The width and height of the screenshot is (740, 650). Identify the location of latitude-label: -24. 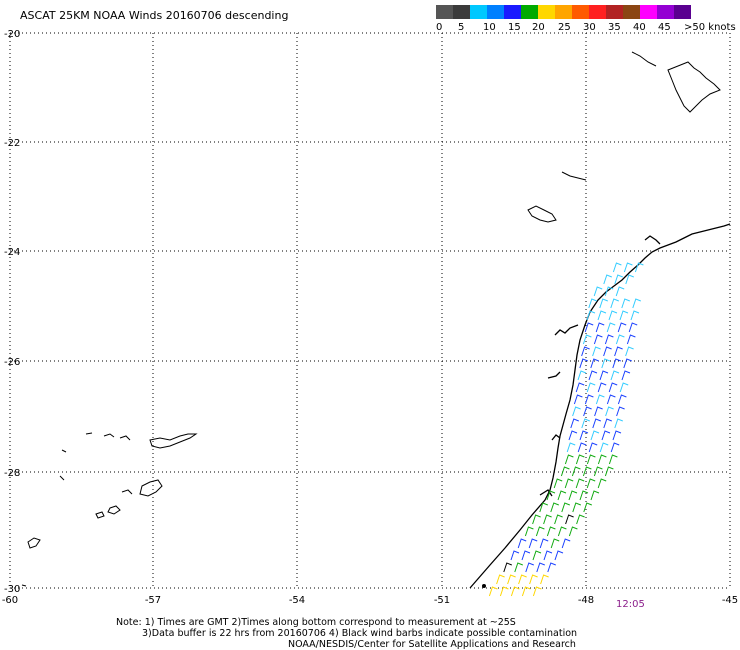
(12, 252).